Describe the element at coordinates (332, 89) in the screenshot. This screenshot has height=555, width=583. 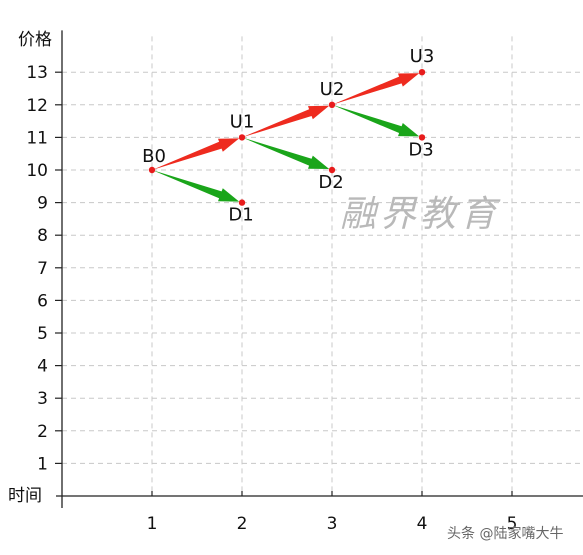
I see `point-label-U2: U2` at that location.